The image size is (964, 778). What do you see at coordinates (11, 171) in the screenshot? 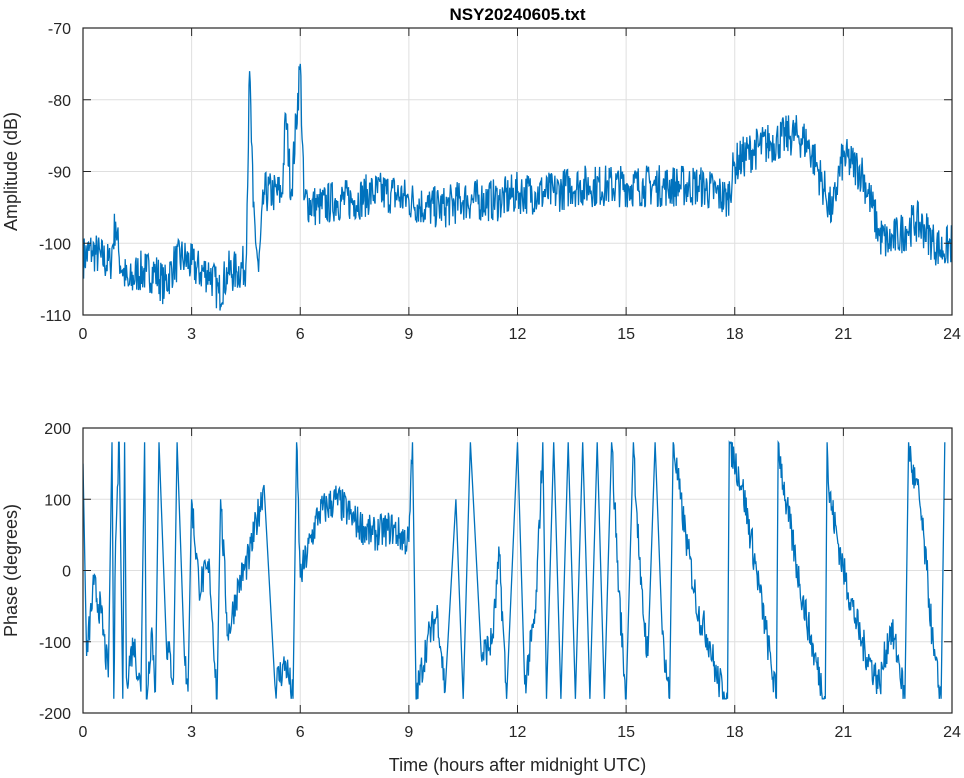
I see `y-axis-label: Amplitude (dB)` at bounding box center [11, 171].